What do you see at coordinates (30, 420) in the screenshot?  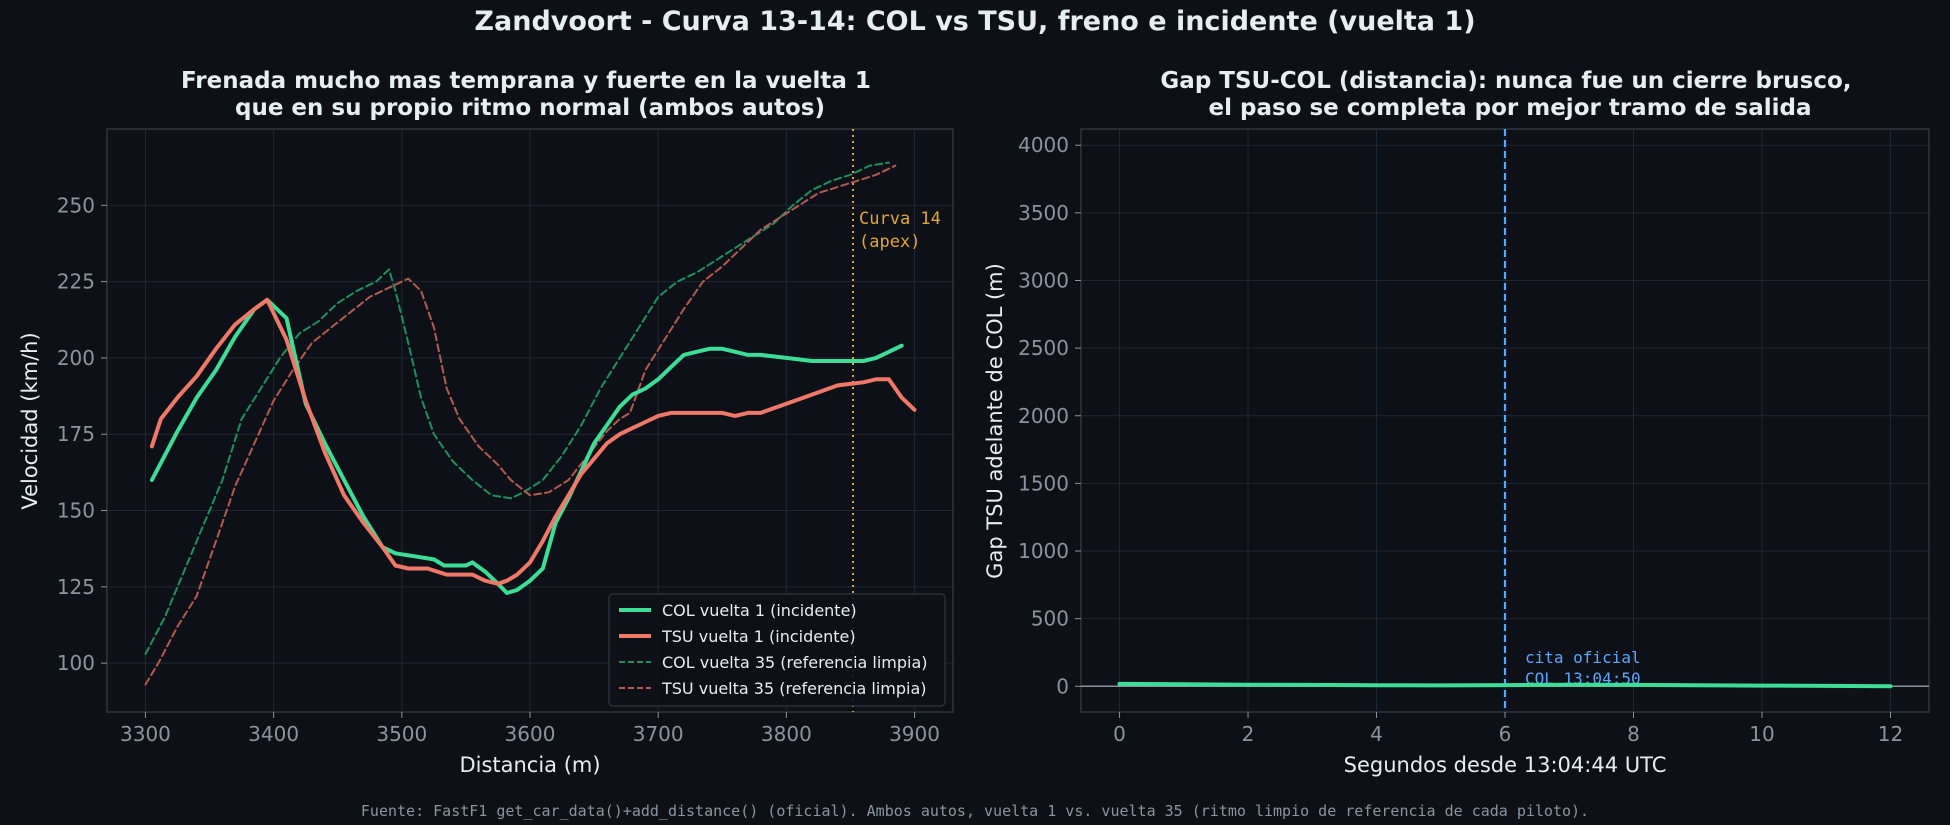 I see `speed-y-axis-label: Velocidad (km/h)` at bounding box center [30, 420].